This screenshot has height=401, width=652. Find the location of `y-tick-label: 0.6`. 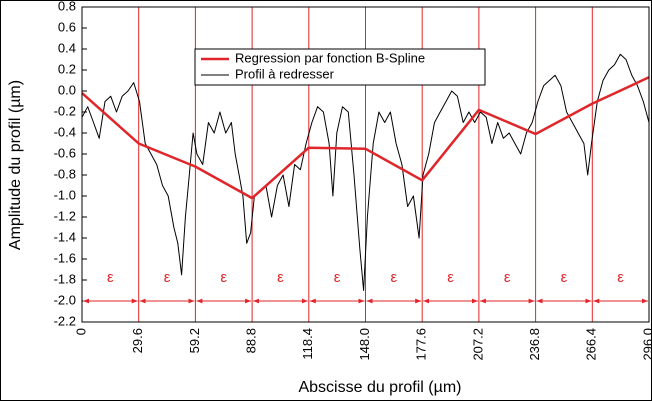

y-tick-label: 0.6 is located at coordinates (67, 26).